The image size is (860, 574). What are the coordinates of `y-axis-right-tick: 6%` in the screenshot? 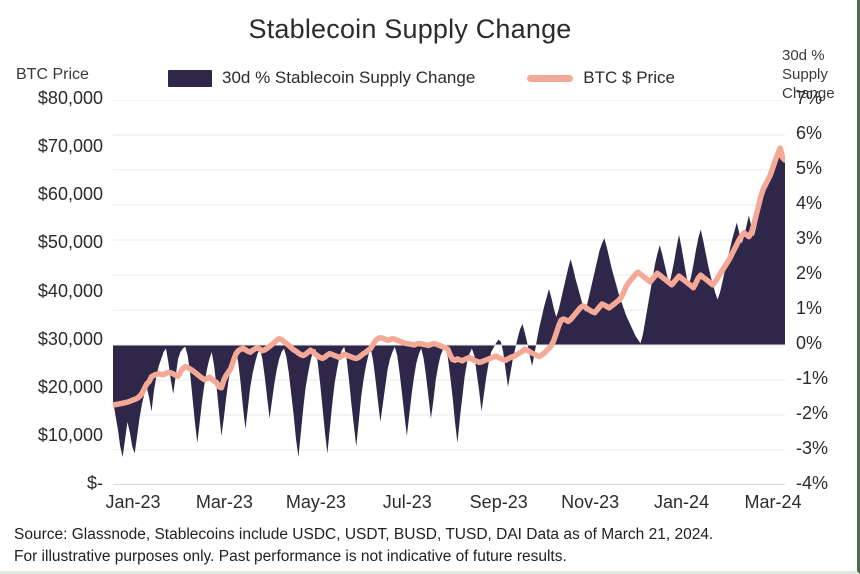 It's located at (809, 133).